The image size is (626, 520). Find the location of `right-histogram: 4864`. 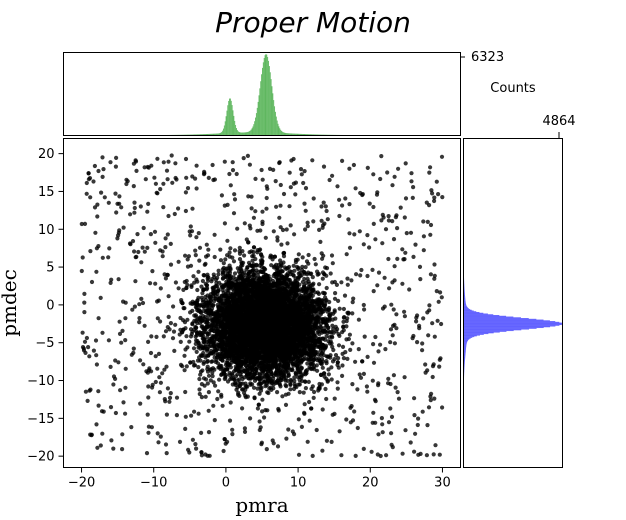

right-histogram: 4864 is located at coordinates (519, 291).